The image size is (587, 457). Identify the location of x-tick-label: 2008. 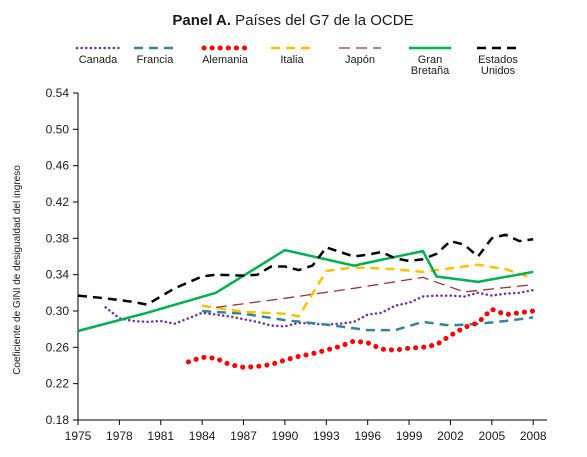
(533, 436).